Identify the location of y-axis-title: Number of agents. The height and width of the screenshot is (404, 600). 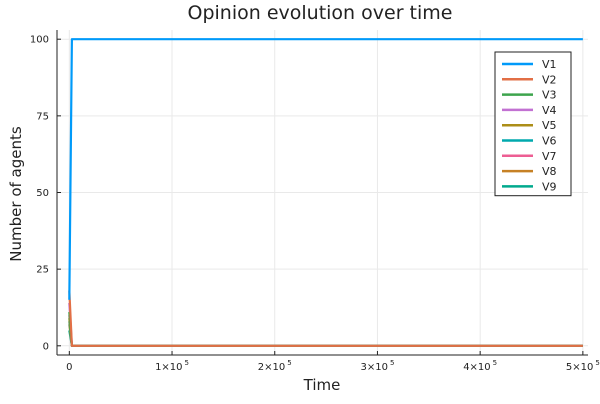
(16, 194).